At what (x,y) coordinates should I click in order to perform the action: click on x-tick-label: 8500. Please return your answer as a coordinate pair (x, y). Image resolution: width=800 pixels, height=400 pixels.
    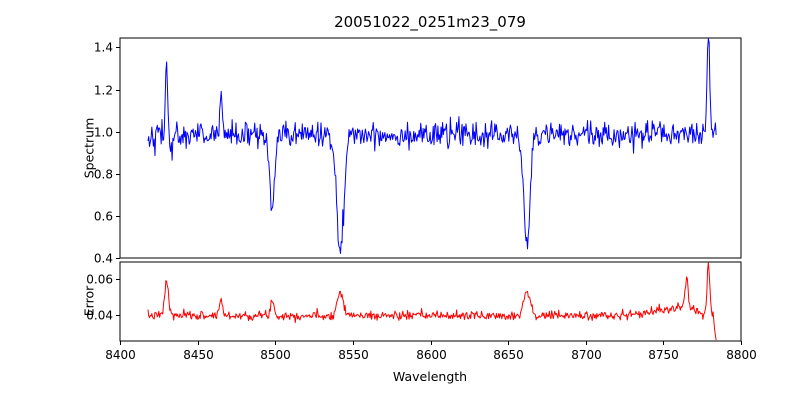
    Looking at the image, I should click on (275, 355).